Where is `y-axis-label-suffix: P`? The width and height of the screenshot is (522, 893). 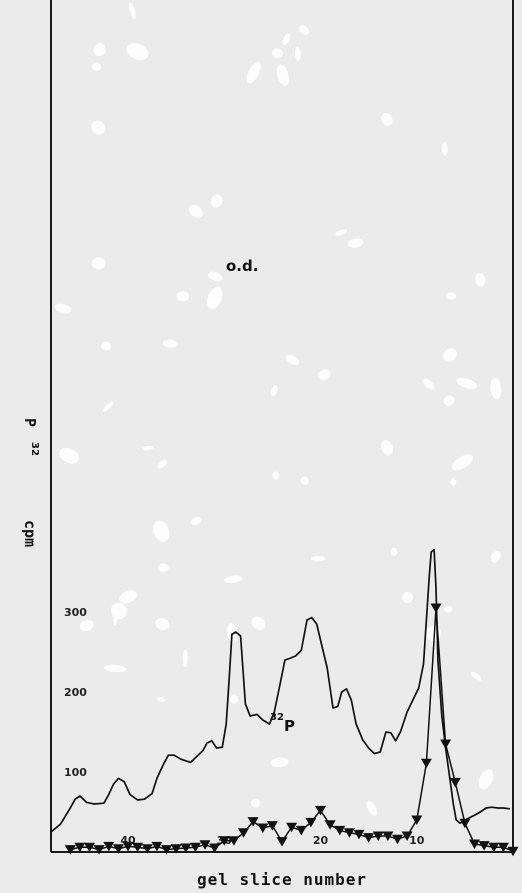 y-axis-label-suffix: P is located at coordinates (30, 422).